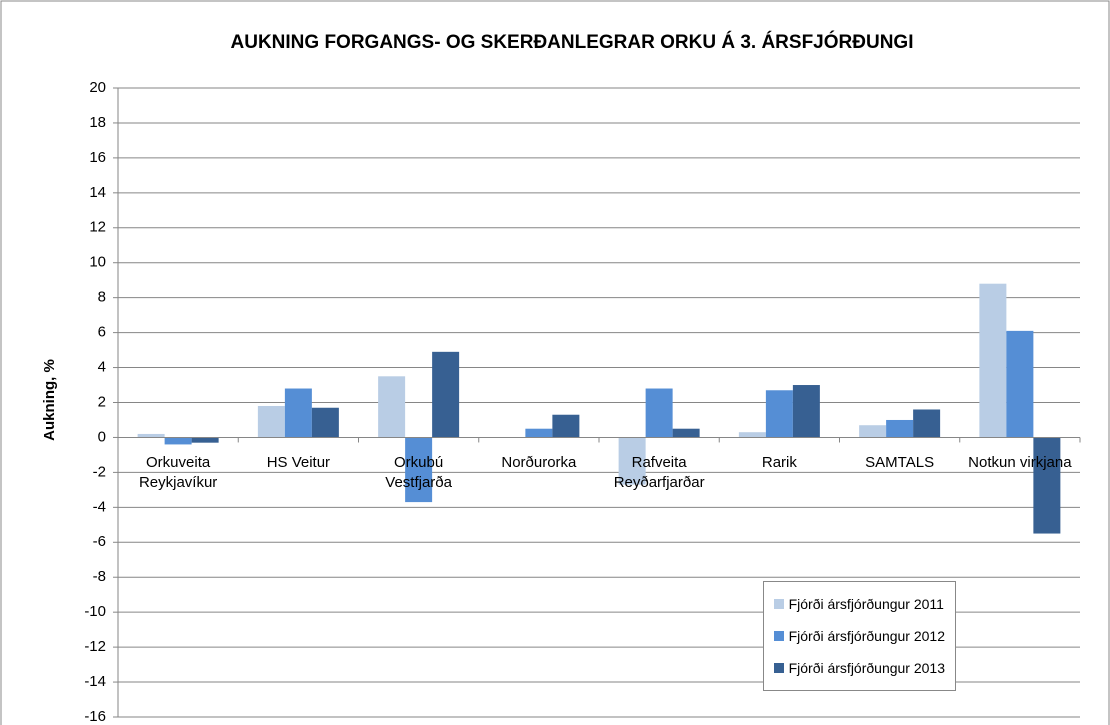 The image size is (1110, 725). Describe the element at coordinates (97, 262) in the screenshot. I see `y-tick-label: 10` at that location.